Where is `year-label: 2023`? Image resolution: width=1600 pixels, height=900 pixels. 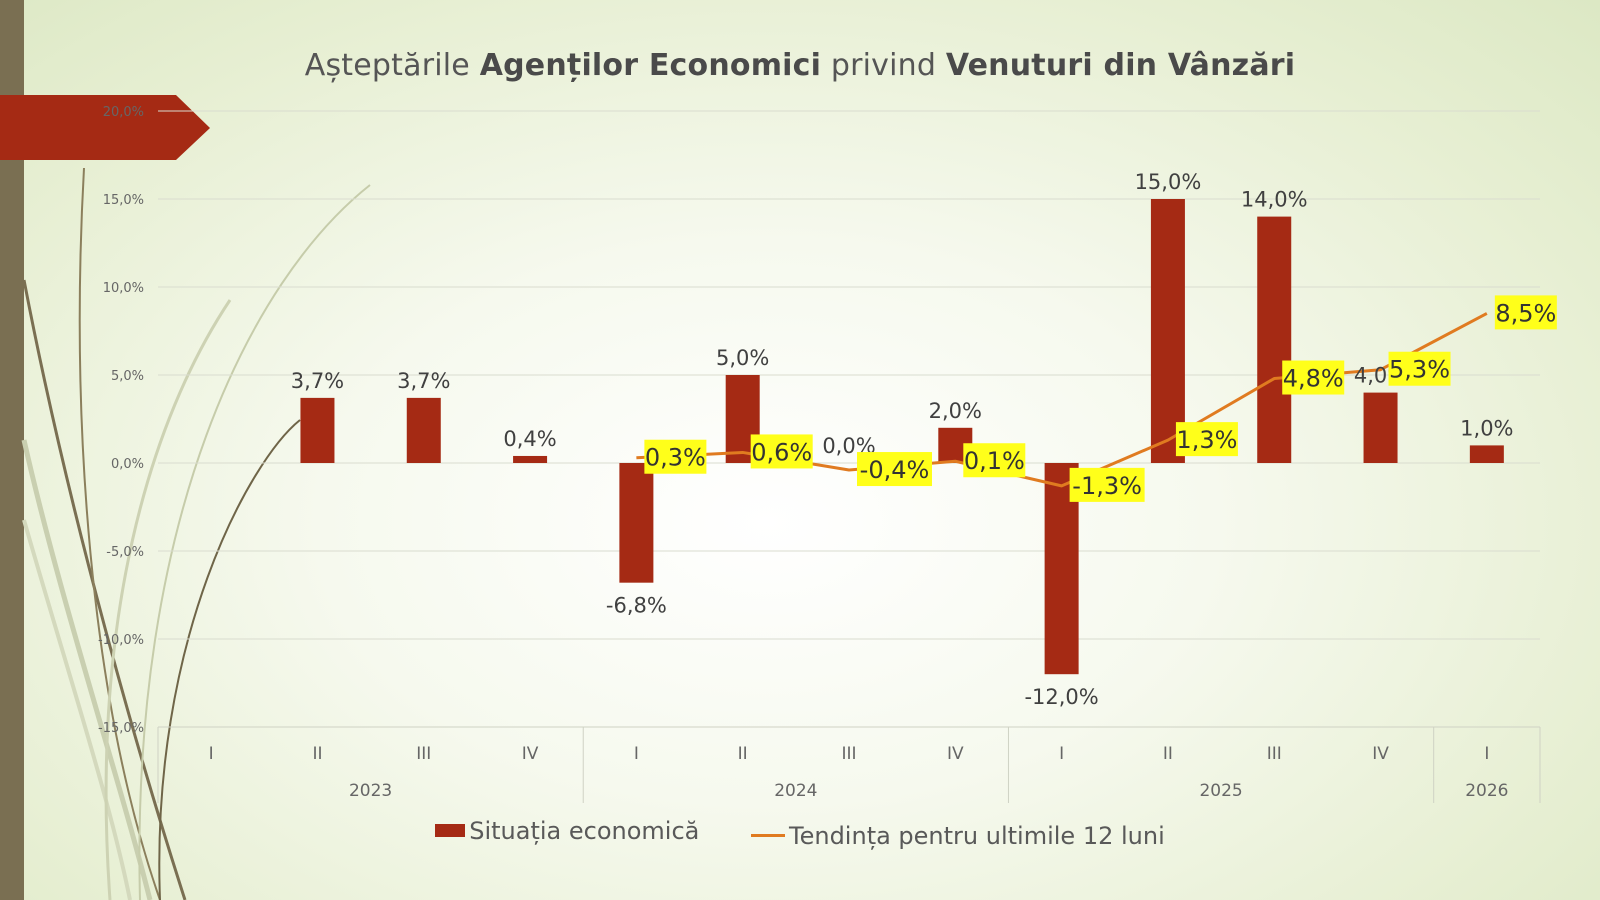 year-label: 2023 is located at coordinates (370, 791).